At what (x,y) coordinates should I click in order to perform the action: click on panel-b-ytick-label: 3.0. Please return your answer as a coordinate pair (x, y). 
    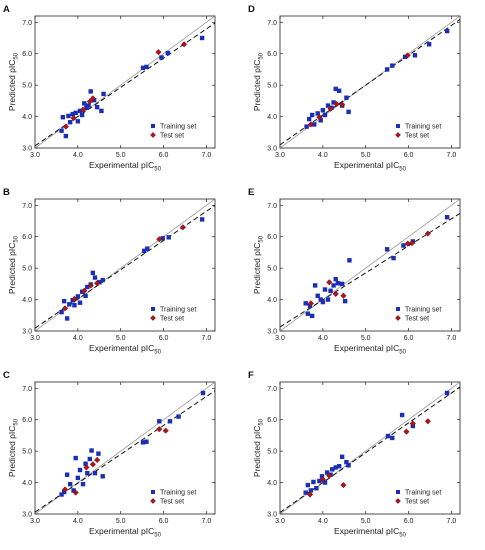
    Looking at the image, I should click on (27, 332).